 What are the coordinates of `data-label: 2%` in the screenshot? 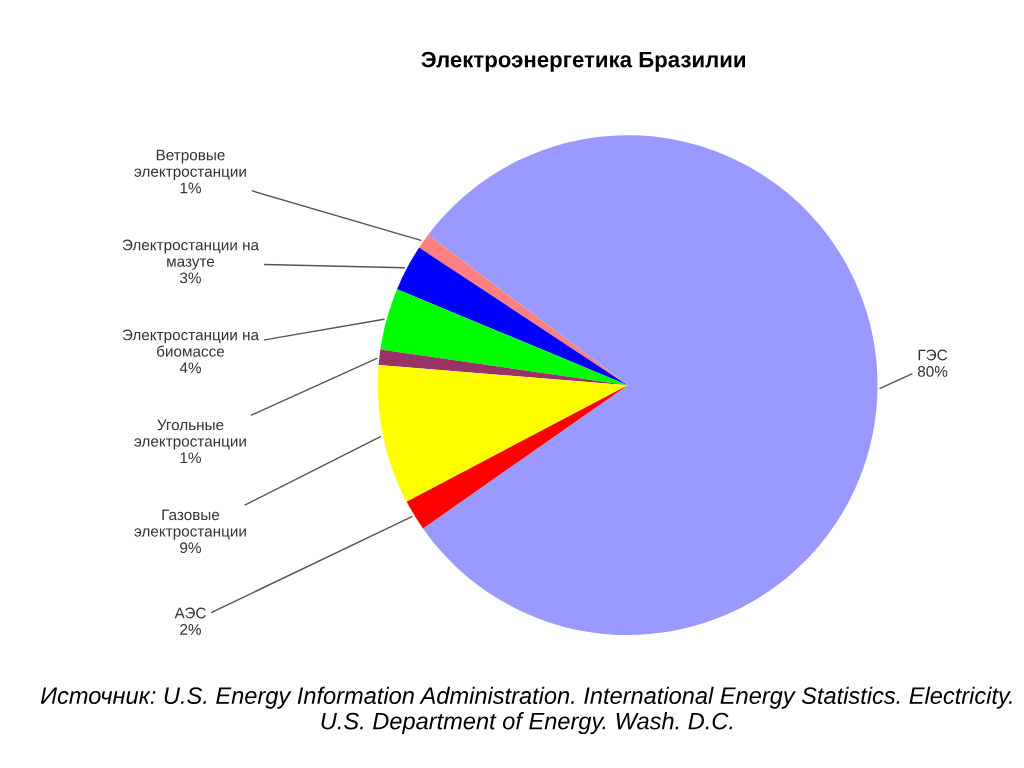 It's located at (190, 629).